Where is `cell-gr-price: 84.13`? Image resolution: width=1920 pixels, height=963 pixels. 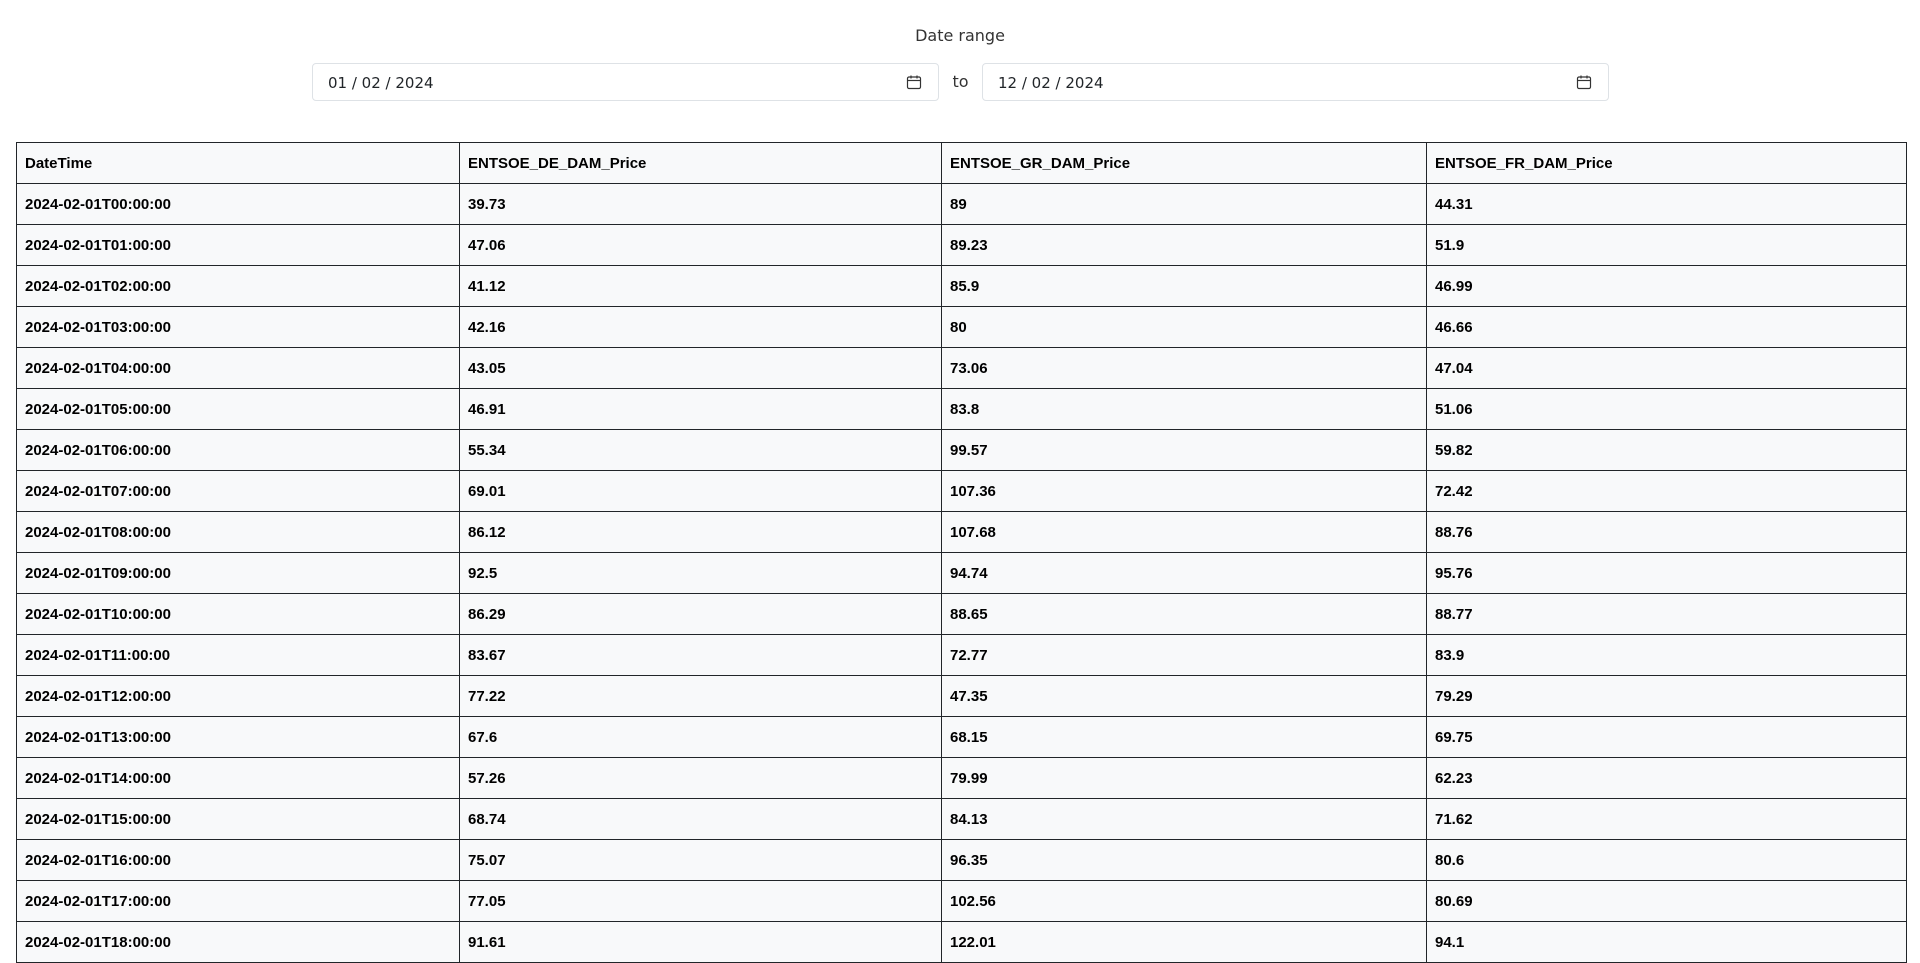
cell-gr-price: 84.13 is located at coordinates (1184, 819).